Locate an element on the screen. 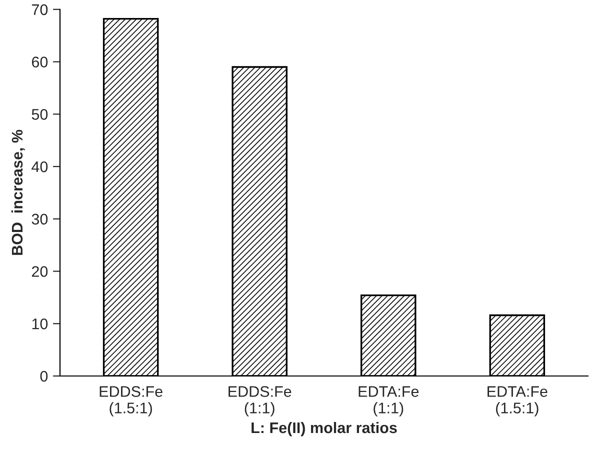 This screenshot has height=470, width=600. x-axis-title: L: Fe(II) molar ratios is located at coordinates (324, 429).